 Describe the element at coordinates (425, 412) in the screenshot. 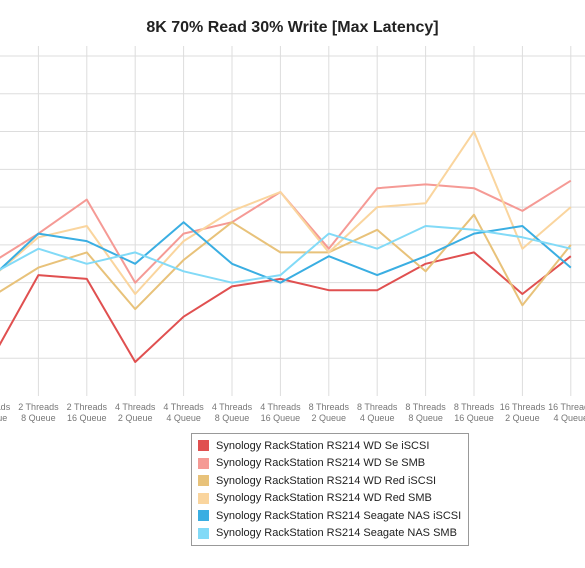

I see `x-tick-label: 8 Threads 8 Queue` at that location.